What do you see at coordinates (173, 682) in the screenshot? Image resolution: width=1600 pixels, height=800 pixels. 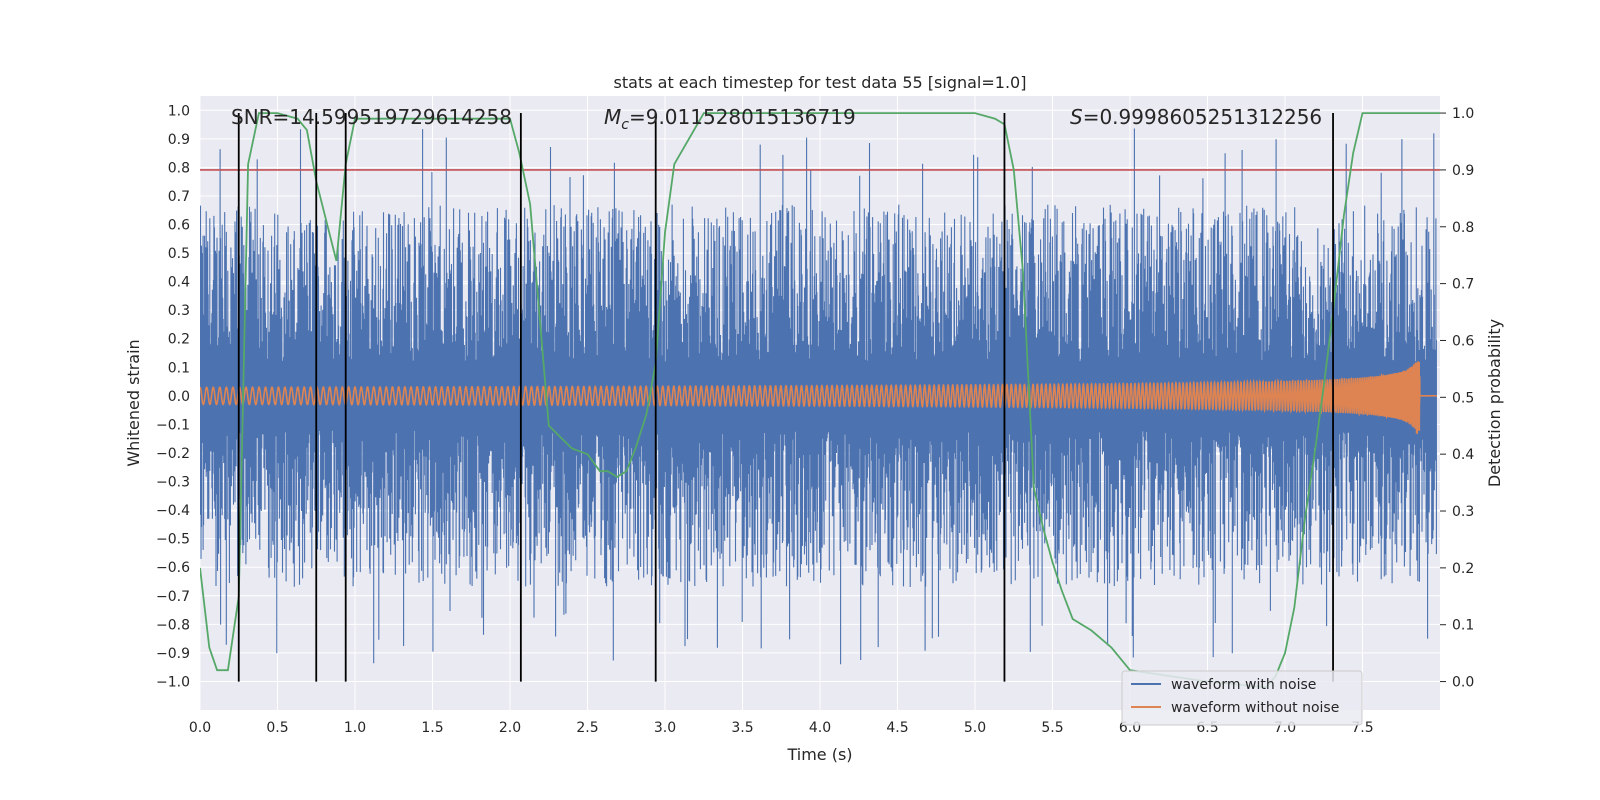 I see `y-tick-label: −1.0` at bounding box center [173, 682].